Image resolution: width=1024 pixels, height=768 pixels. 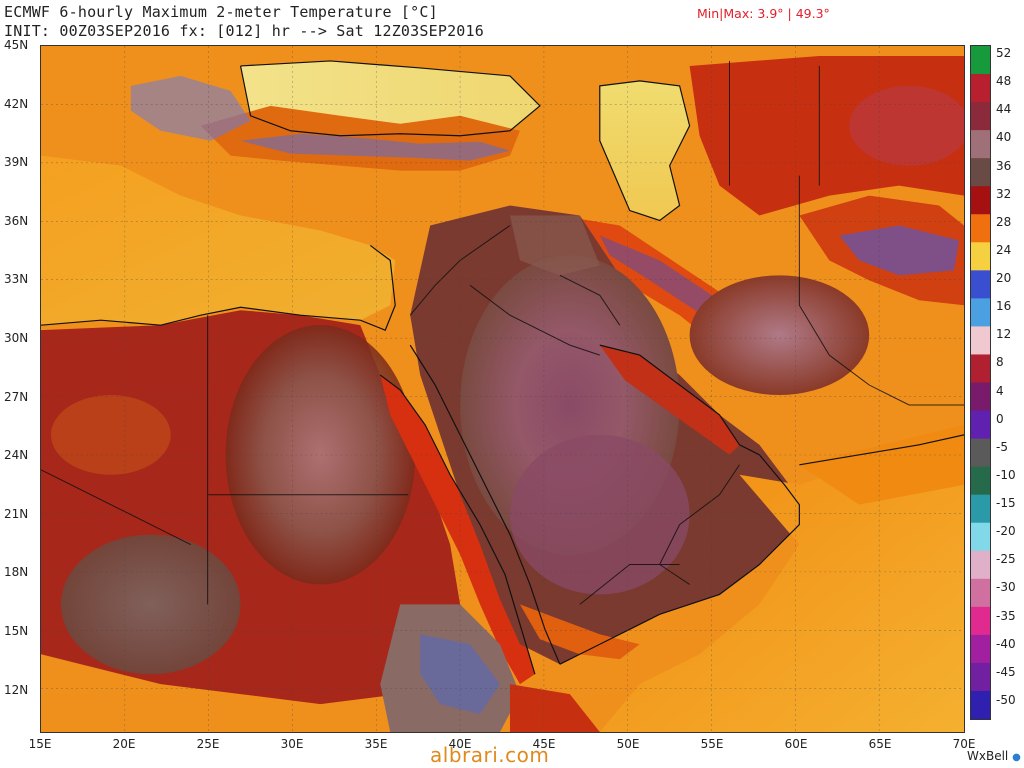 What do you see at coordinates (16, 338) in the screenshot?
I see `lat-label: 30N` at bounding box center [16, 338].